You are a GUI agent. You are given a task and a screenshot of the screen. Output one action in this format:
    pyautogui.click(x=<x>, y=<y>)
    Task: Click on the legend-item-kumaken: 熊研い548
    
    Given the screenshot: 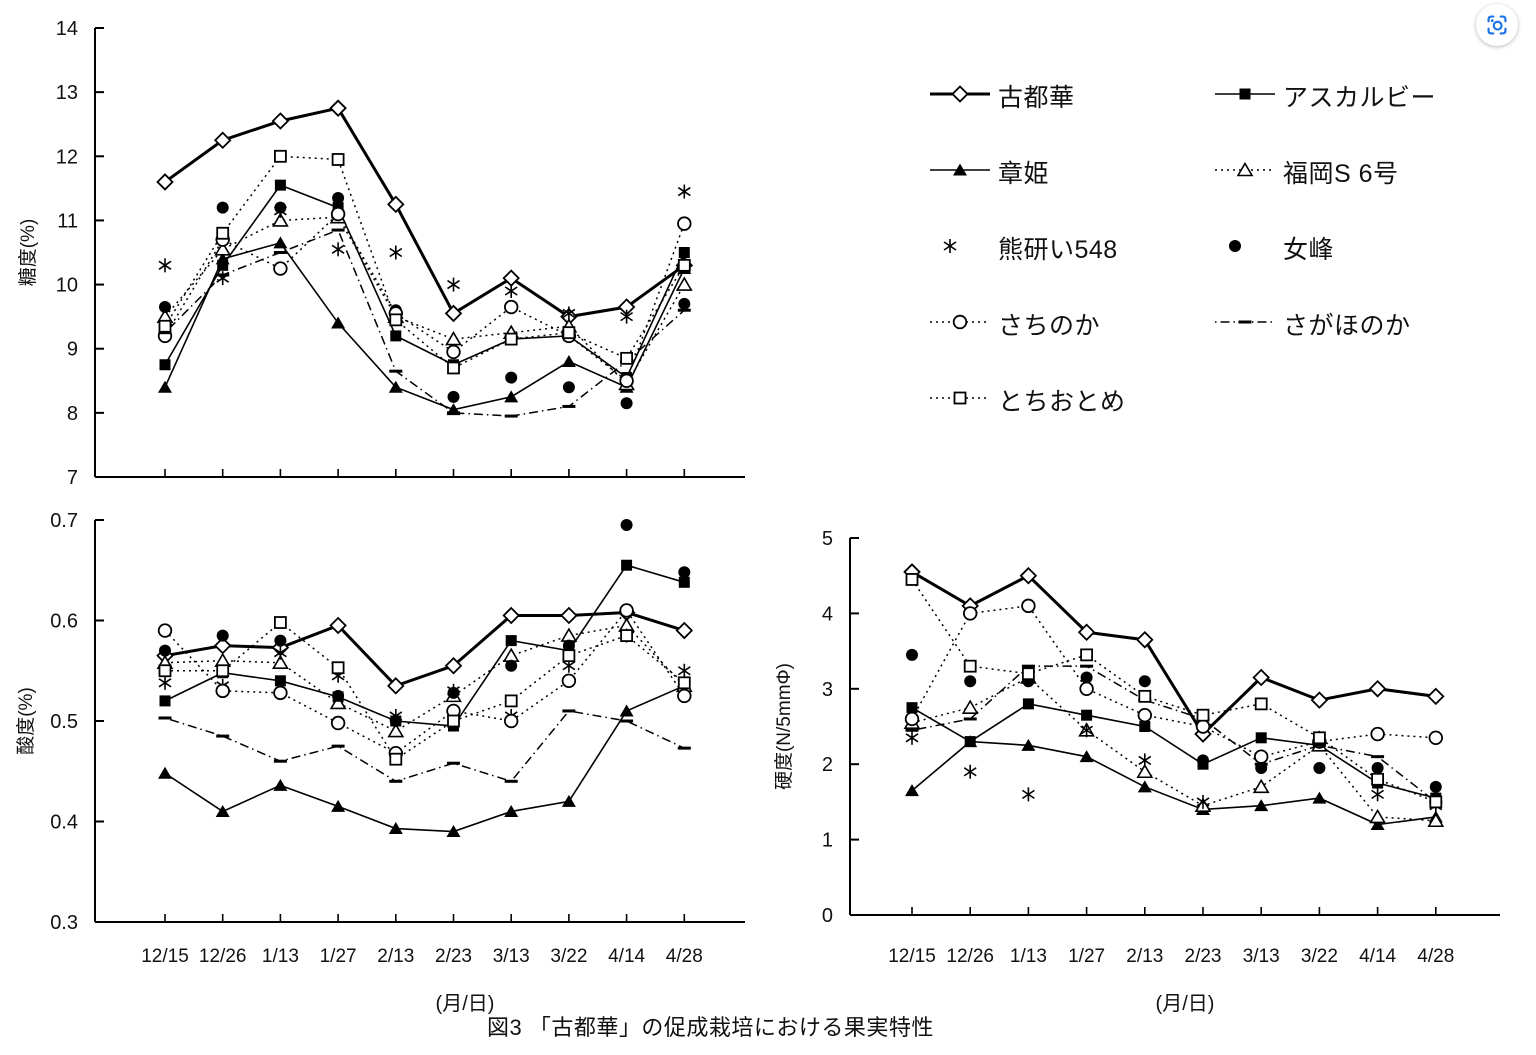 What is the action you would take?
    pyautogui.click(x=1070, y=248)
    